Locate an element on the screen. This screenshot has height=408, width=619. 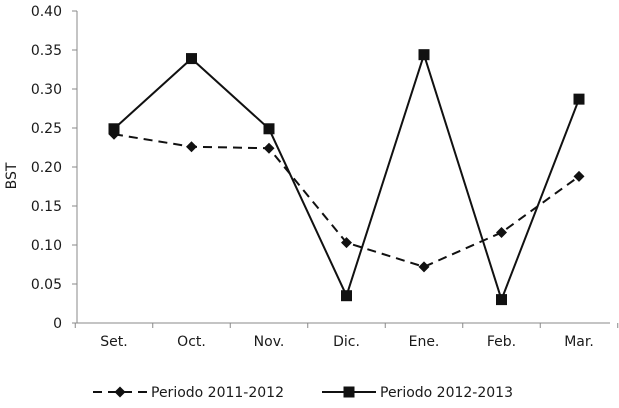
legend: Periodo 2011-2012 Periodo 2012-2013 is located at coordinates (303, 393).